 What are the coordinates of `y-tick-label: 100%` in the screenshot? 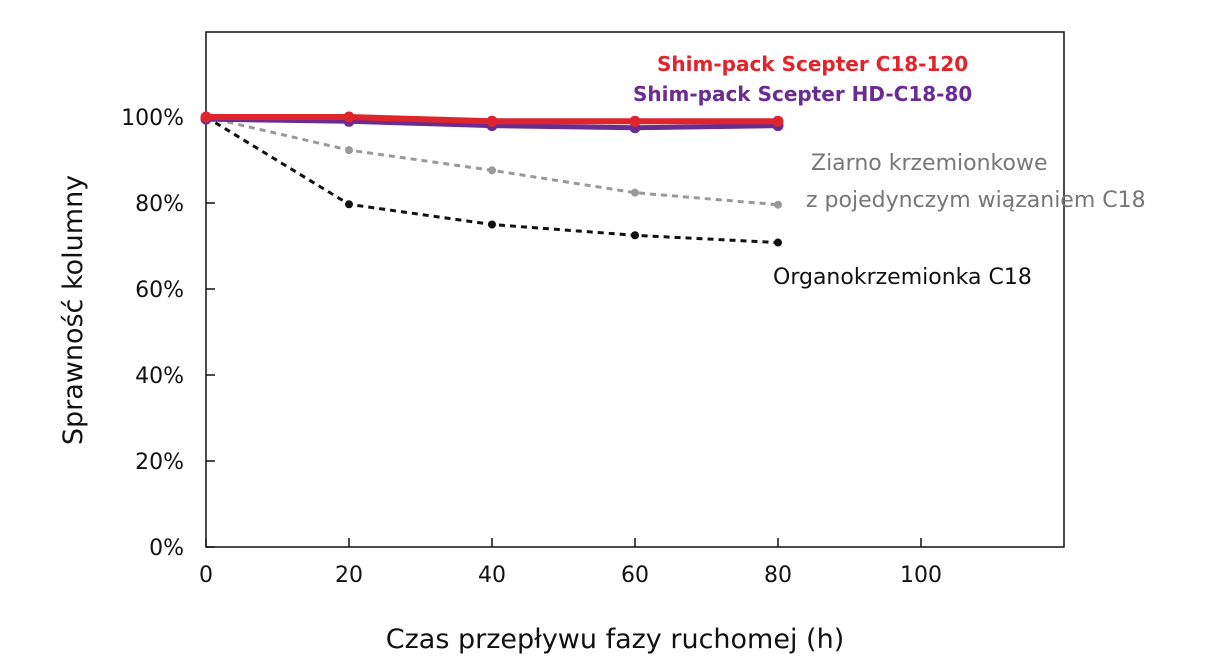 It's located at (152, 118).